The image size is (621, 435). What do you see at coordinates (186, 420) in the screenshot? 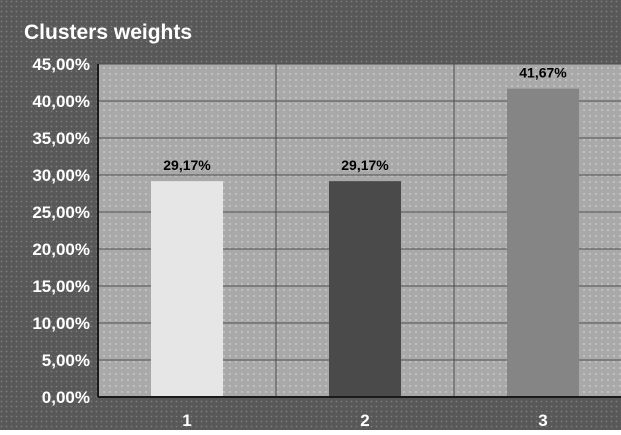
I see `x-tick-label: 1` at bounding box center [186, 420].